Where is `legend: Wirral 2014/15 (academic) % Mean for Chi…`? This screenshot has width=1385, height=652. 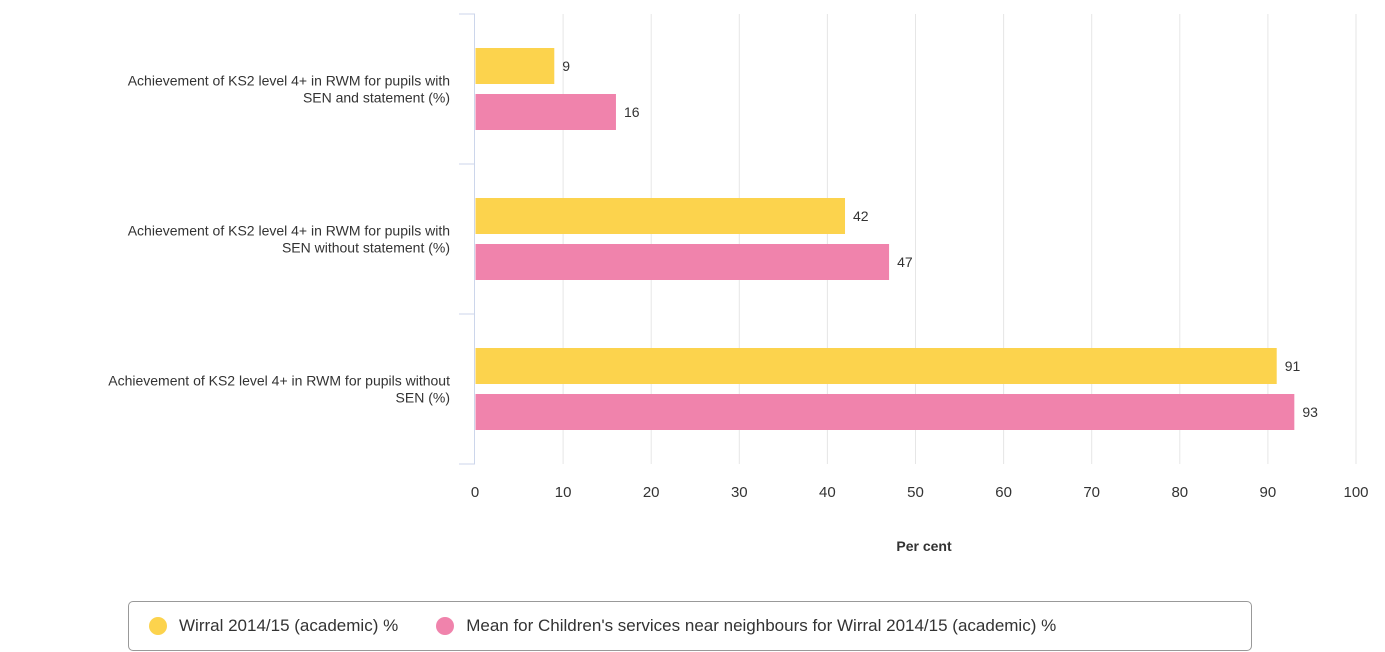
legend: Wirral 2014/15 (academic) % Mean for Chi… is located at coordinates (690, 626).